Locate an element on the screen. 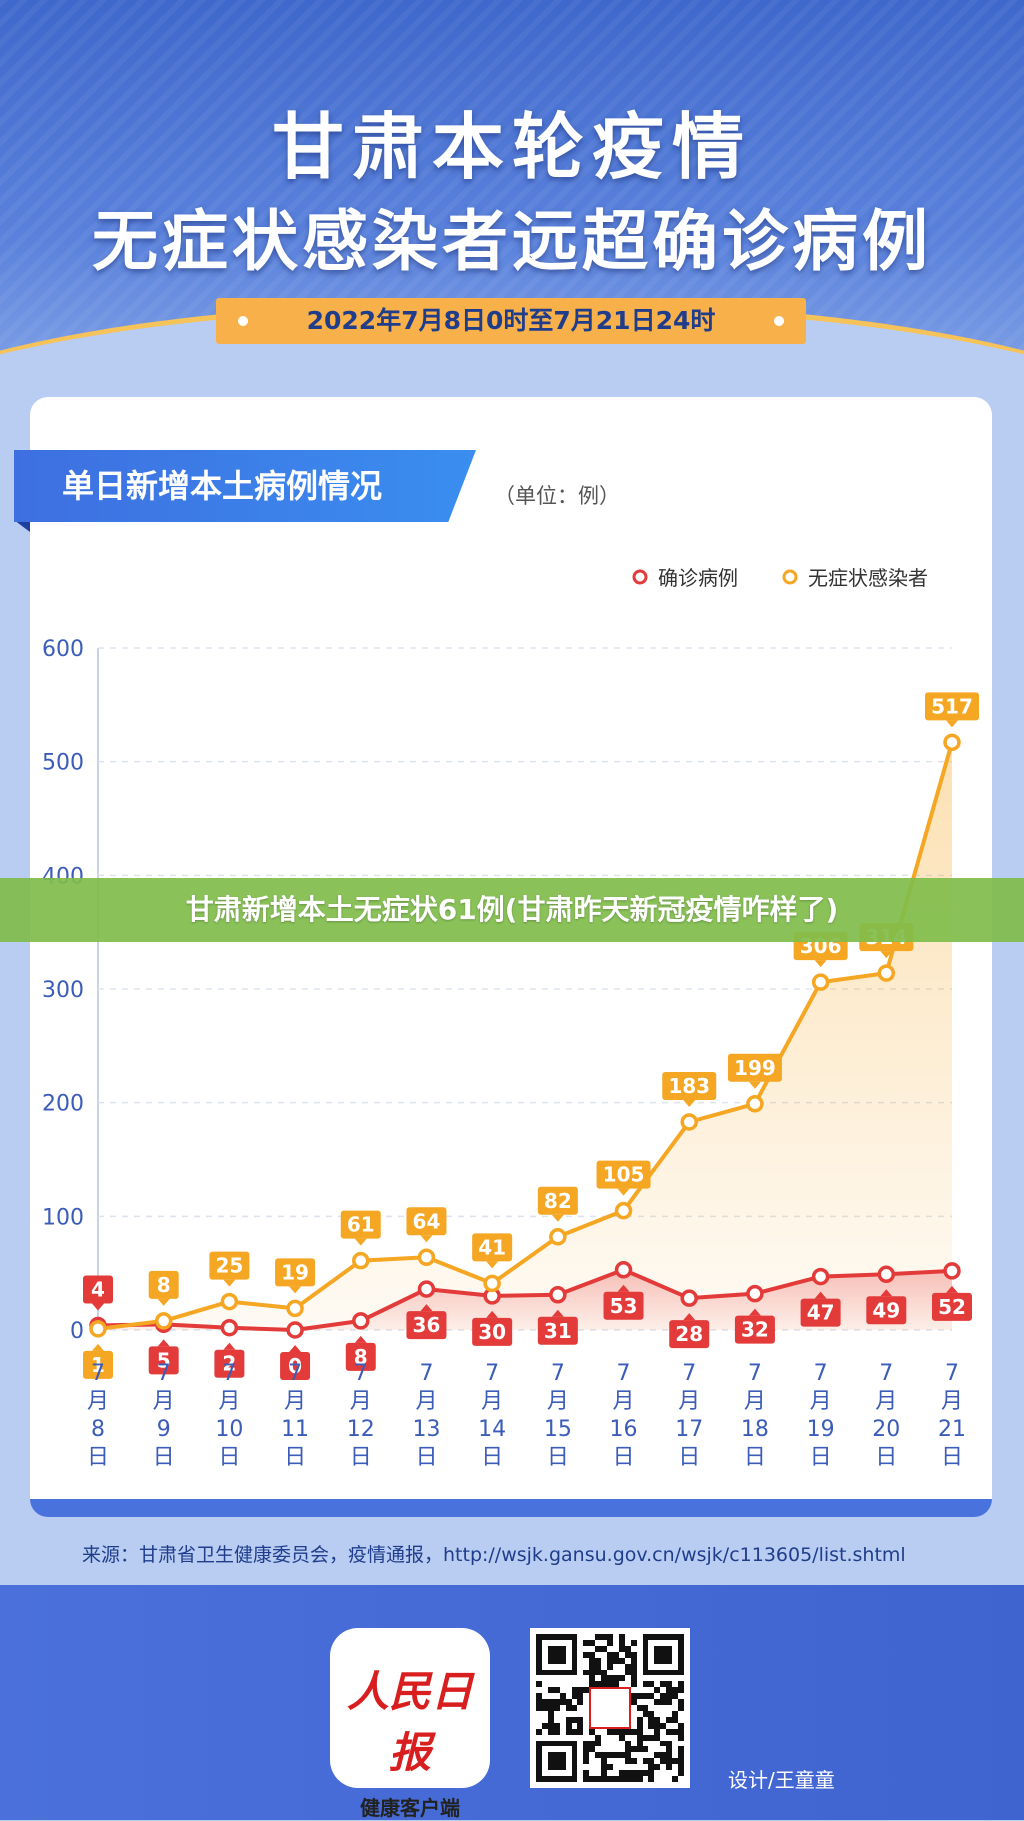  x-tick-label: 18 is located at coordinates (755, 1429).